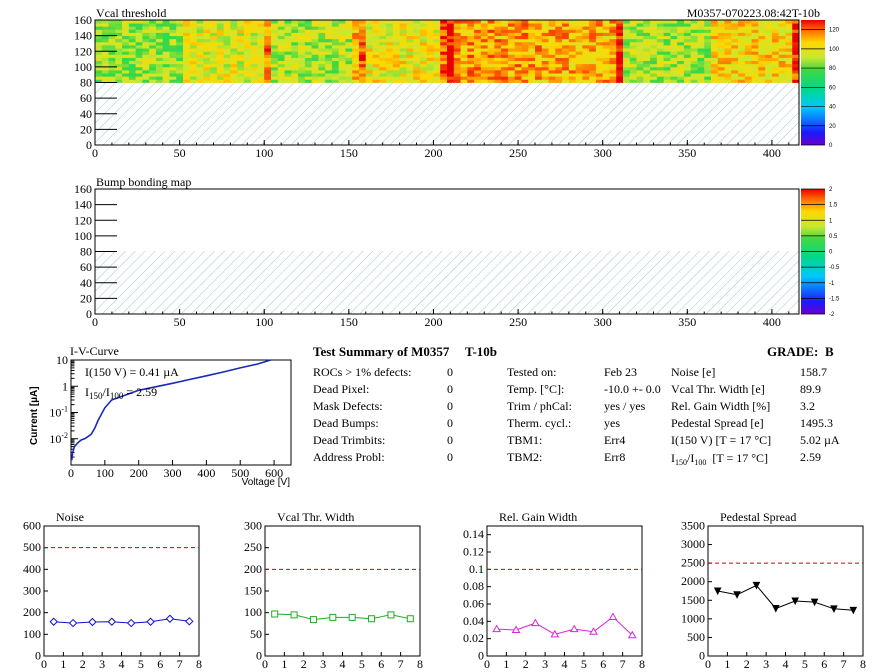 The height and width of the screenshot is (672, 896). I want to click on iv-y-tick-exp: -1, so click(64, 409).